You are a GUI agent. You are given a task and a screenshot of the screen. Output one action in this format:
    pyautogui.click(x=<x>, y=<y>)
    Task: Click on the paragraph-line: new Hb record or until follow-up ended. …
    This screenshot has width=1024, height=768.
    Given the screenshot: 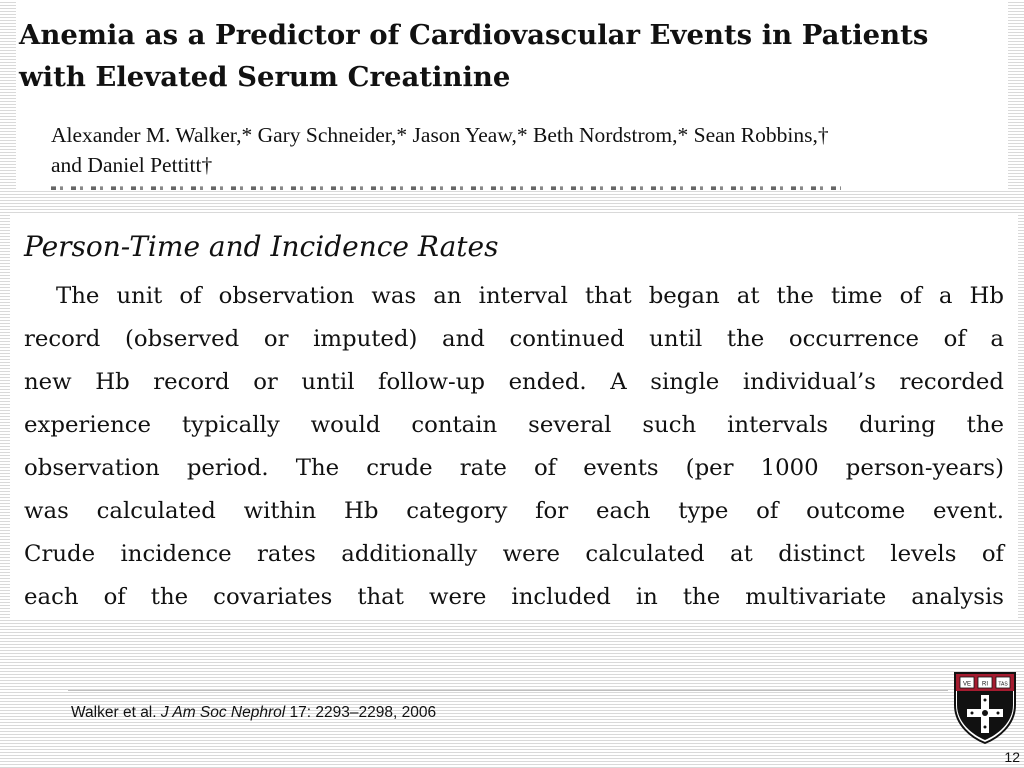 What is the action you would take?
    pyautogui.click(x=514, y=382)
    